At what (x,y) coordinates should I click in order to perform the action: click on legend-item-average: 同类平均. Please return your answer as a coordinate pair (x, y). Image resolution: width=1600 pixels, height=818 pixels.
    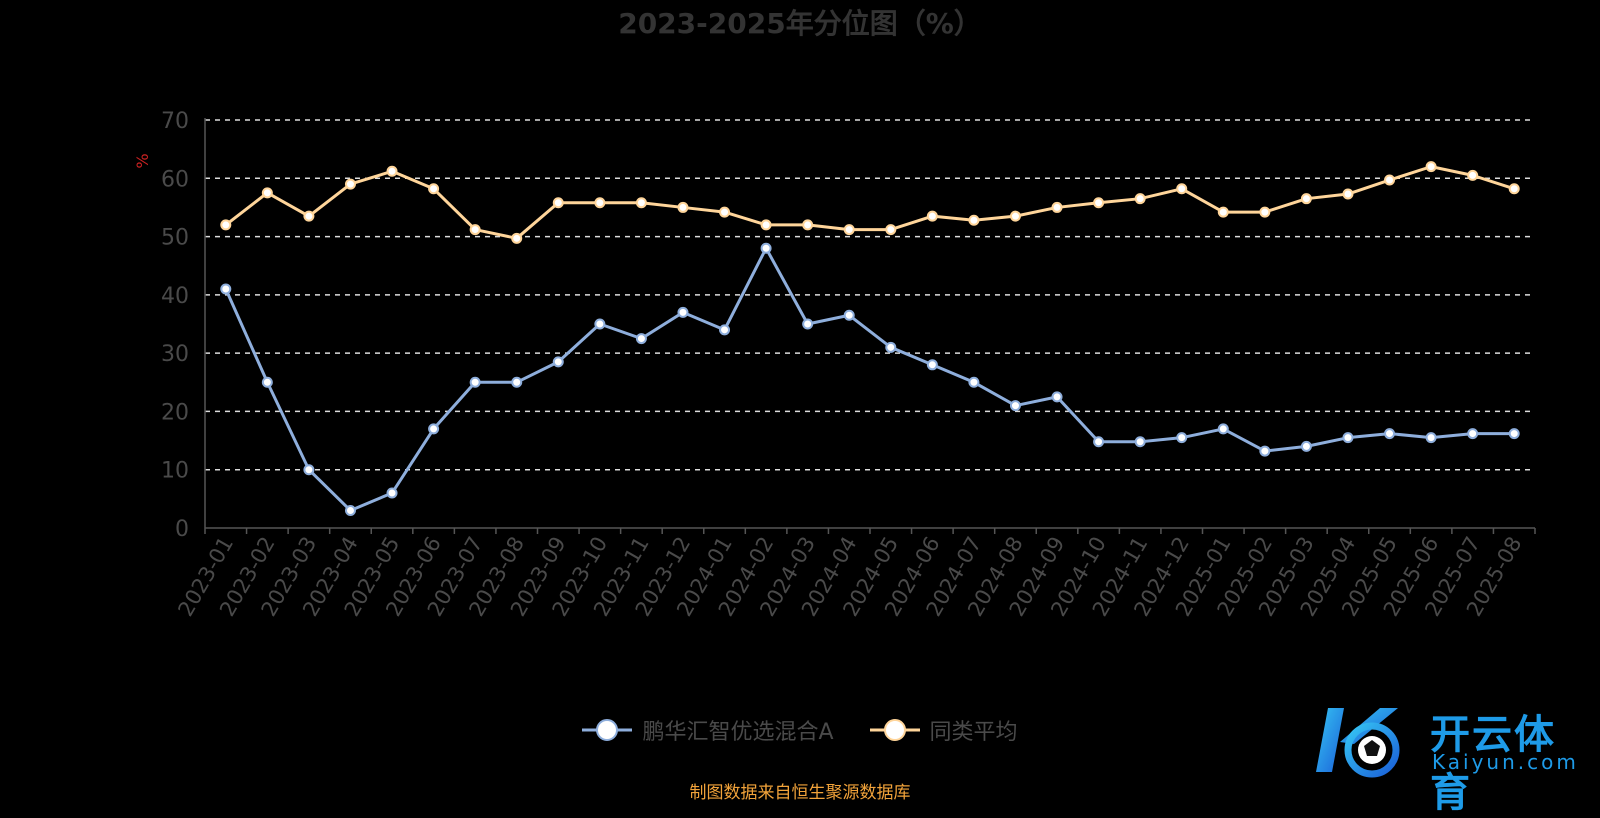
    Looking at the image, I should click on (943, 730).